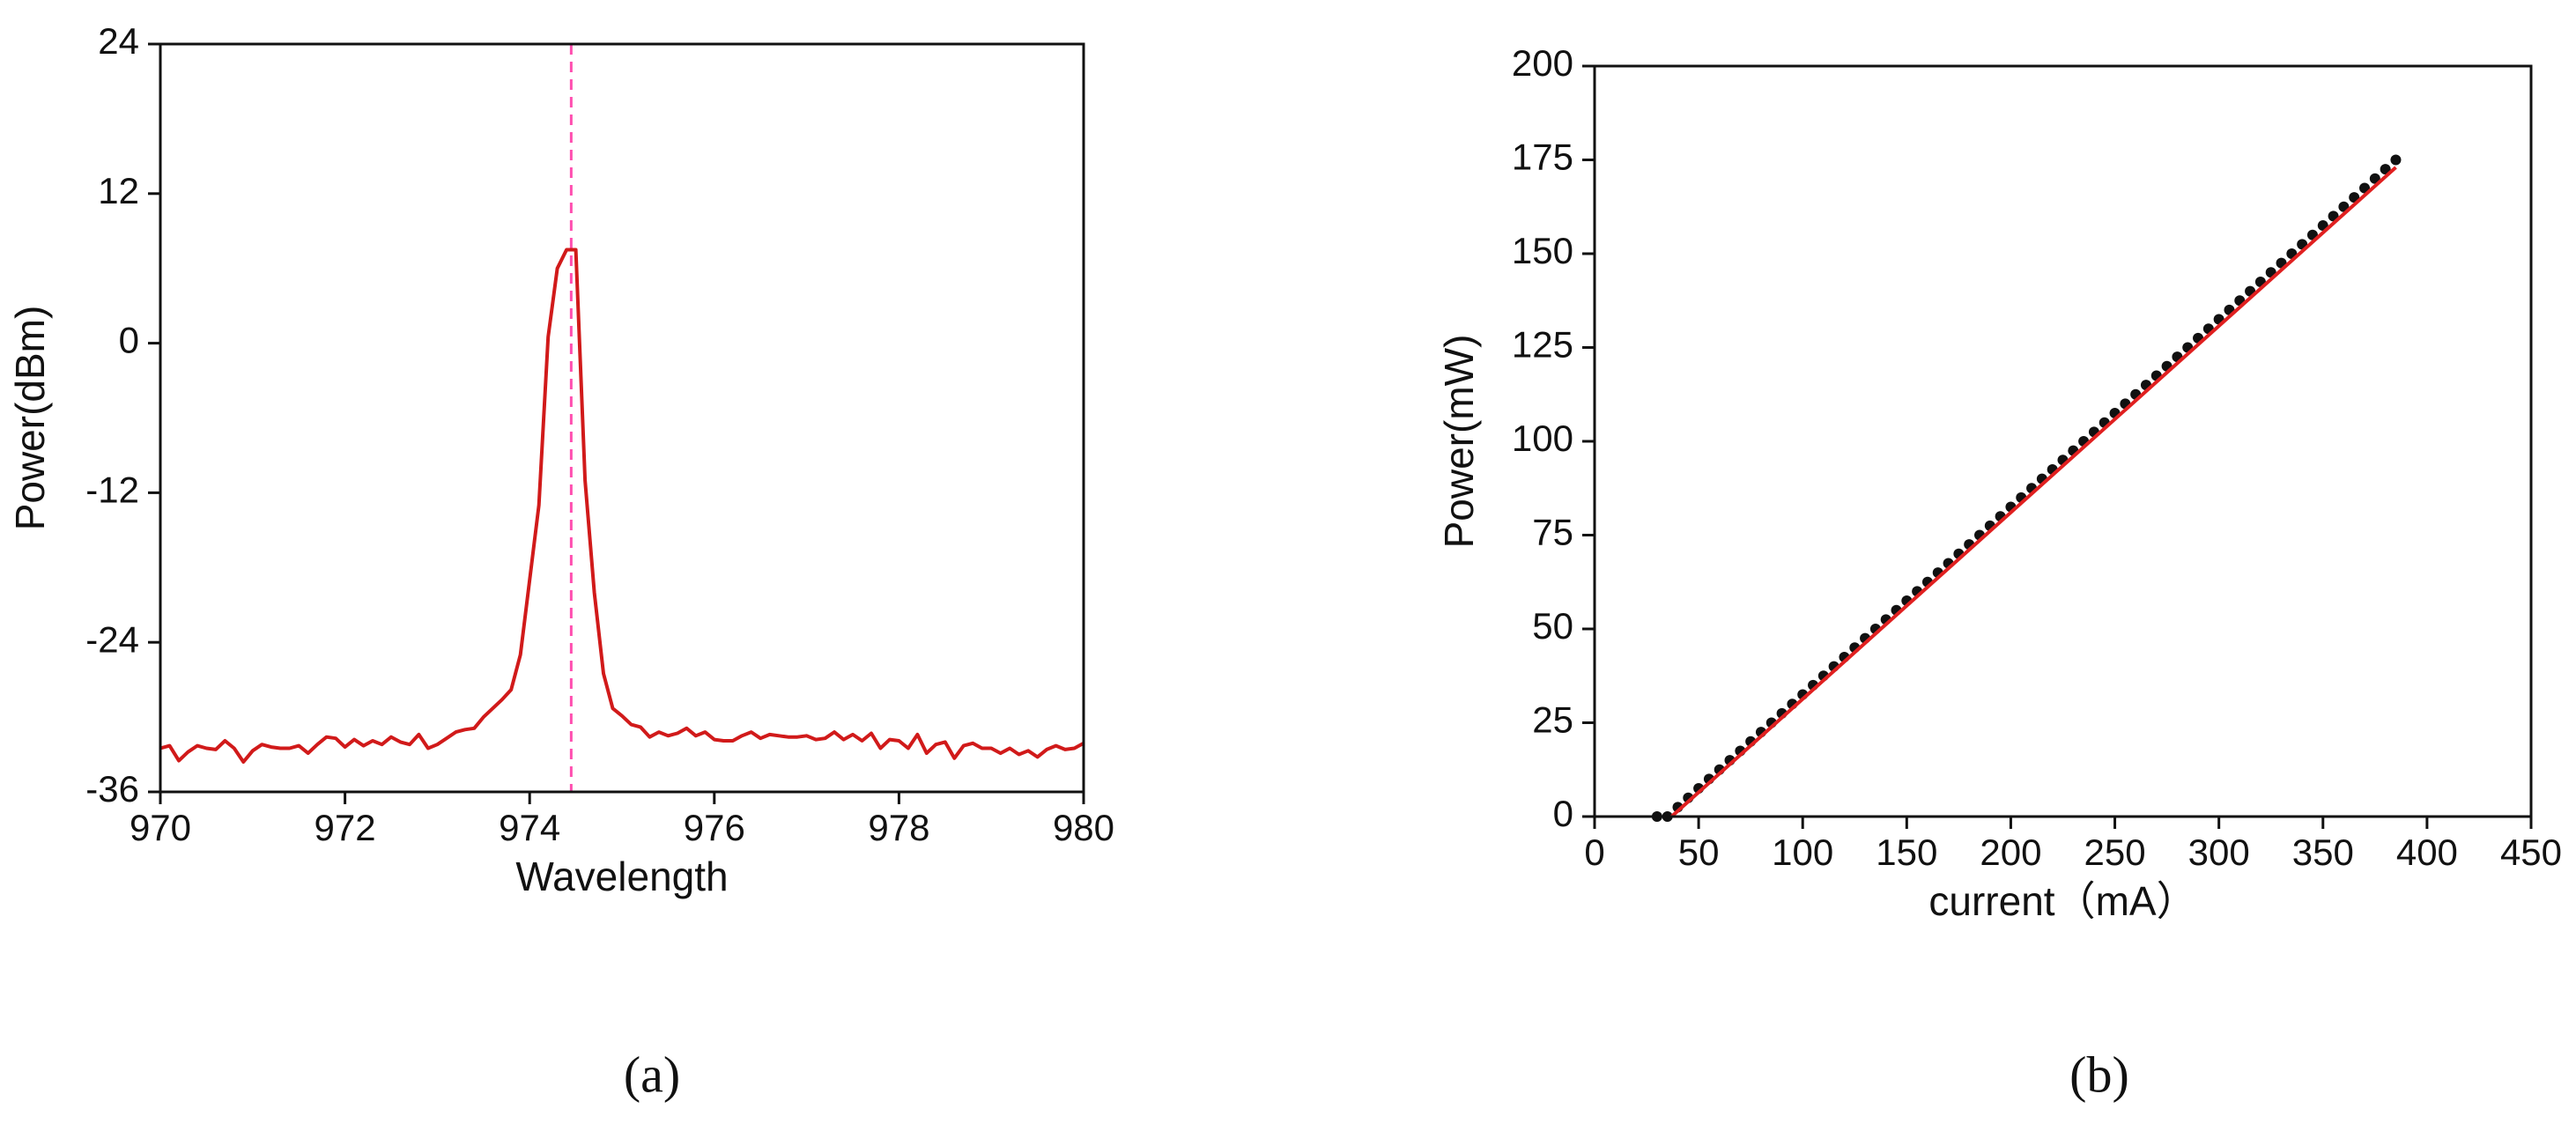 The image size is (2576, 1131). I want to click on y-tick-label: 175, so click(1543, 157).